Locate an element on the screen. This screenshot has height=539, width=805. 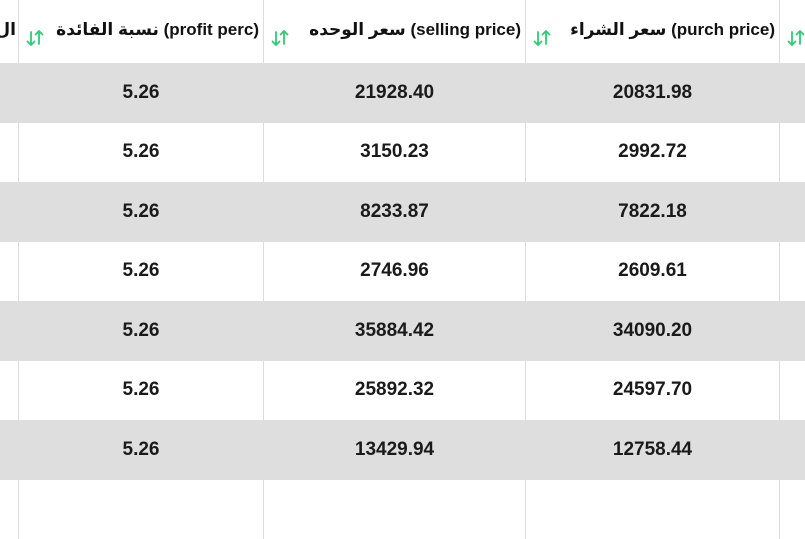
column-header-profit: نسبة الفائدة (profit perc) is located at coordinates (140, 31).